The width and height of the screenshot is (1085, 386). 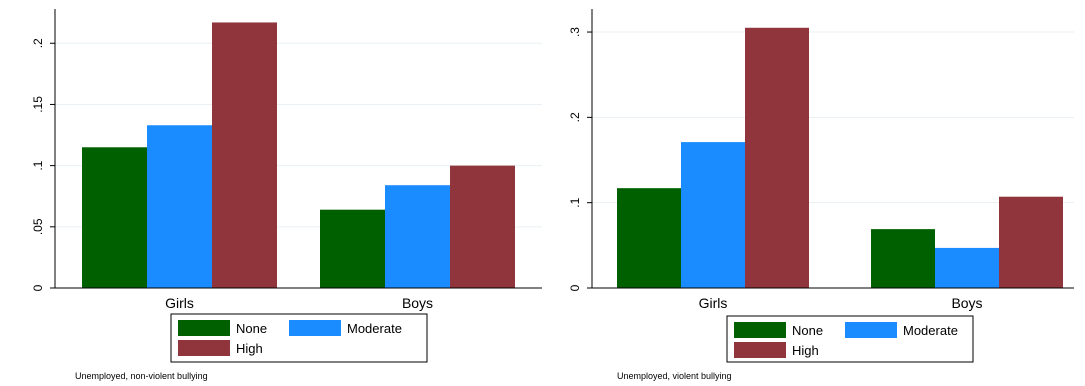 What do you see at coordinates (38, 104) in the screenshot?
I see `y-tick-label: .15` at bounding box center [38, 104].